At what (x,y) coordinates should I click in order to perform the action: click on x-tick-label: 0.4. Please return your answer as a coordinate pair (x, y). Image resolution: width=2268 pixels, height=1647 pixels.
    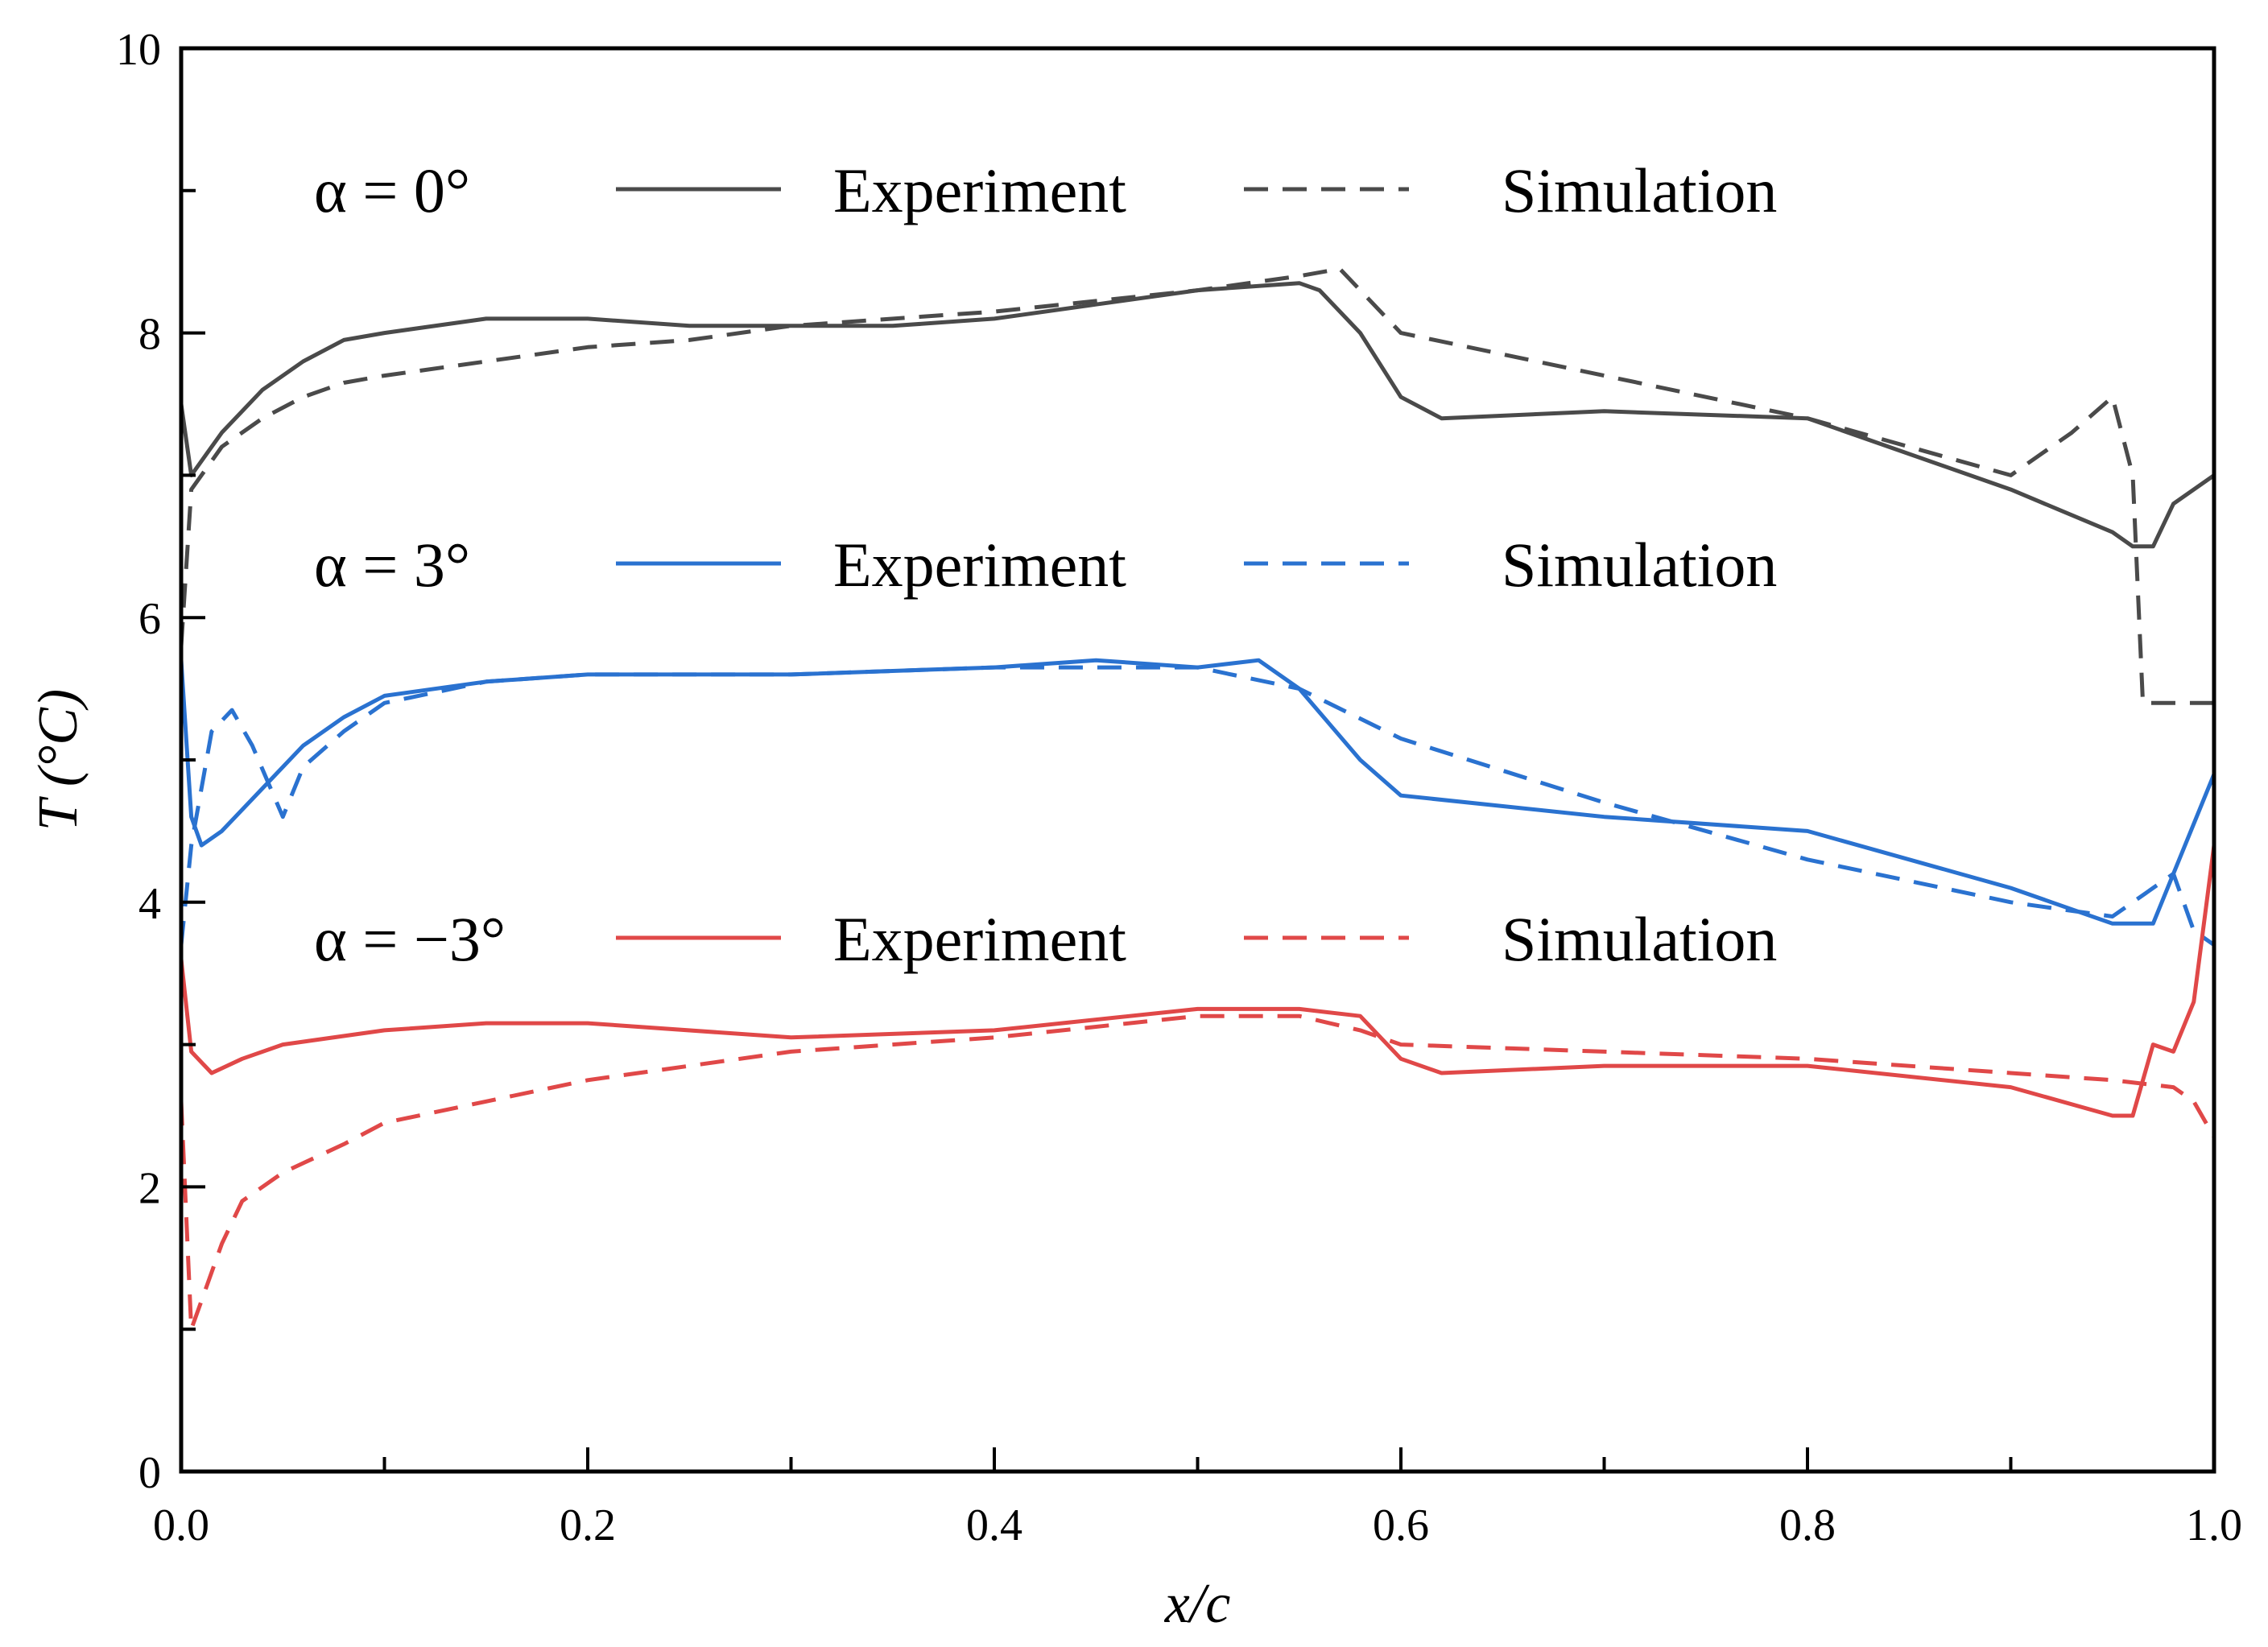
    Looking at the image, I should click on (994, 1525).